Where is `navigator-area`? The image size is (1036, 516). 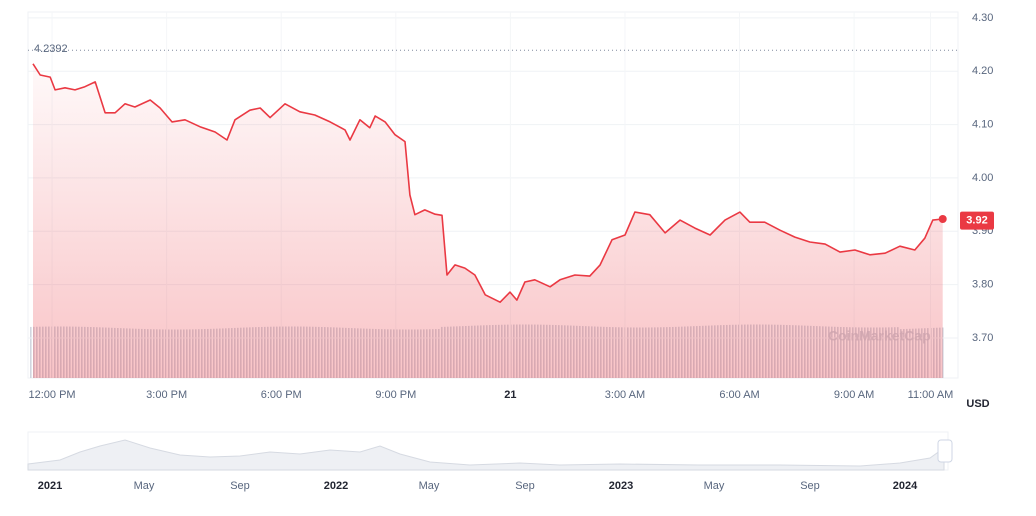
navigator-area is located at coordinates (486, 455).